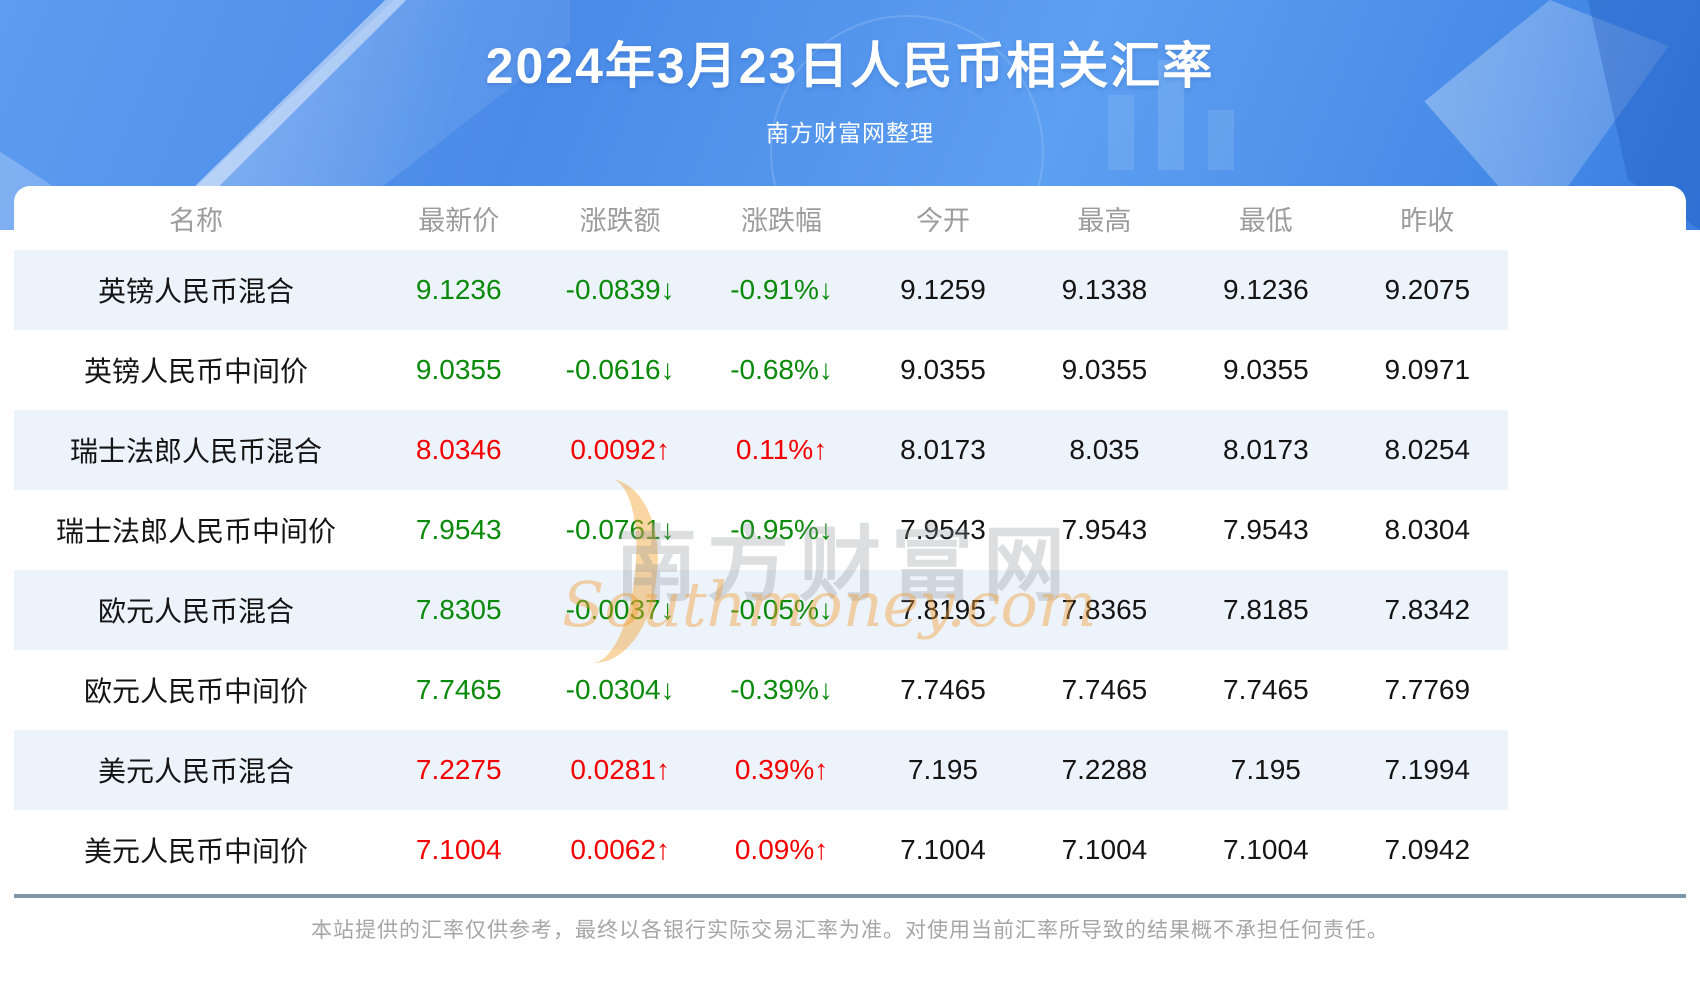  I want to click on cell-open: 7.7465, so click(943, 689).